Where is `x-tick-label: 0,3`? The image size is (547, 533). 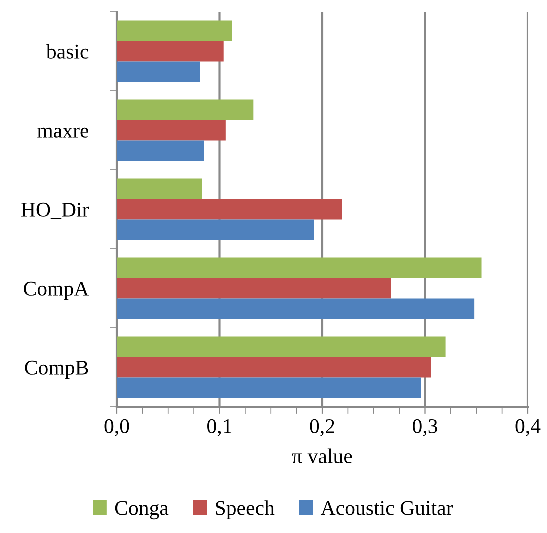
x-tick-label: 0,3 is located at coordinates (425, 427).